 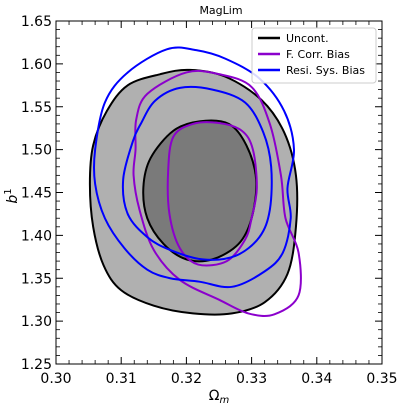 What do you see at coordinates (36, 322) in the screenshot?
I see `y-tick-label: 1.30` at bounding box center [36, 322].